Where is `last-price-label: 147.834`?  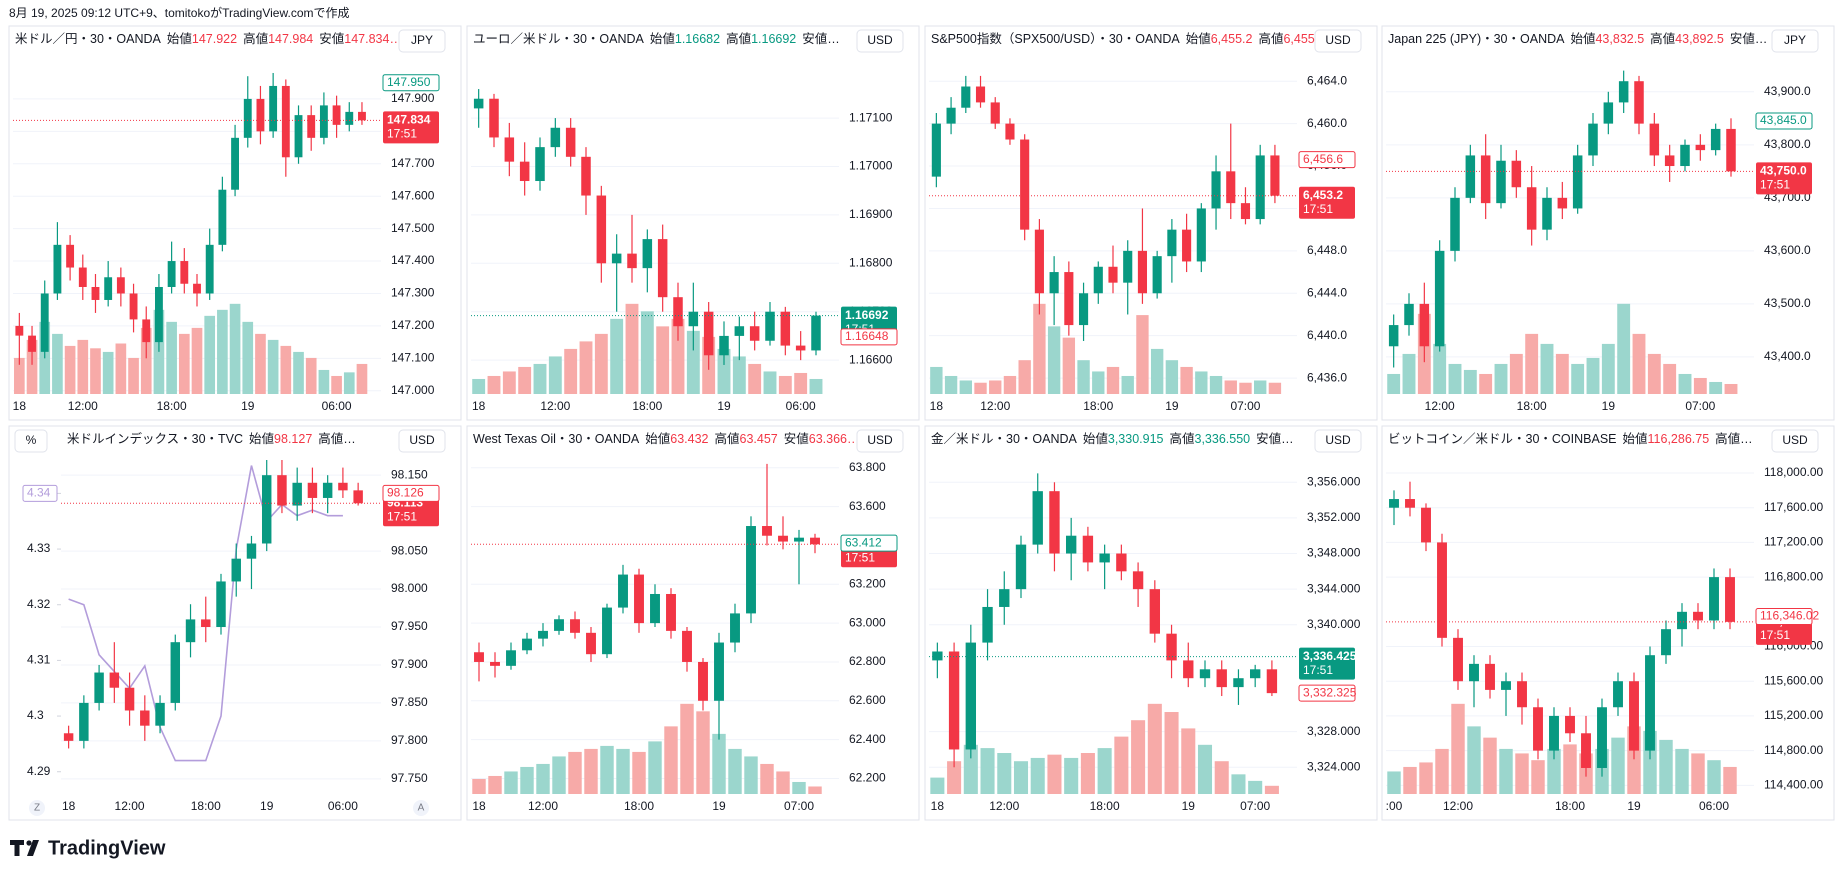
last-price-label: 147.834 is located at coordinates (409, 119).